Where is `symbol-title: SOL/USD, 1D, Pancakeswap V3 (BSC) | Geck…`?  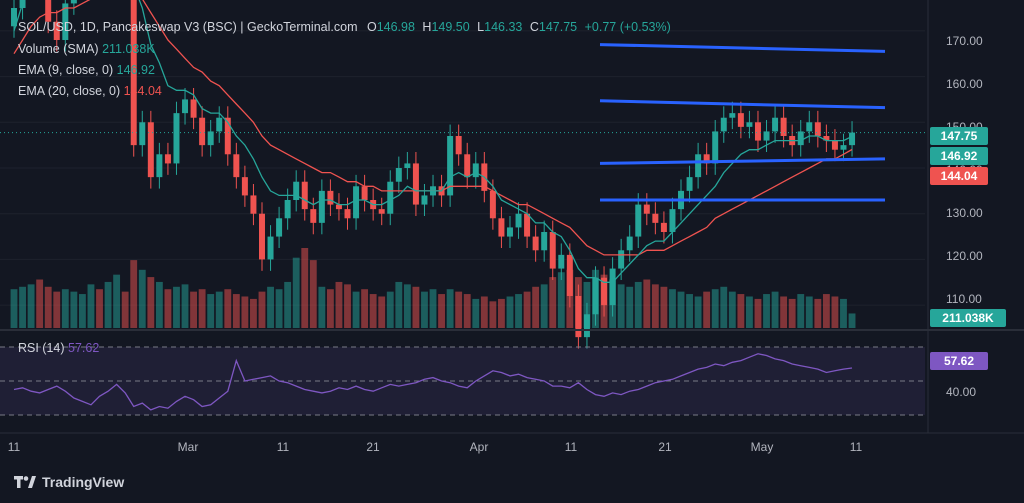 symbol-title: SOL/USD, 1D, Pancakeswap V3 (BSC) | Geck… is located at coordinates (188, 27).